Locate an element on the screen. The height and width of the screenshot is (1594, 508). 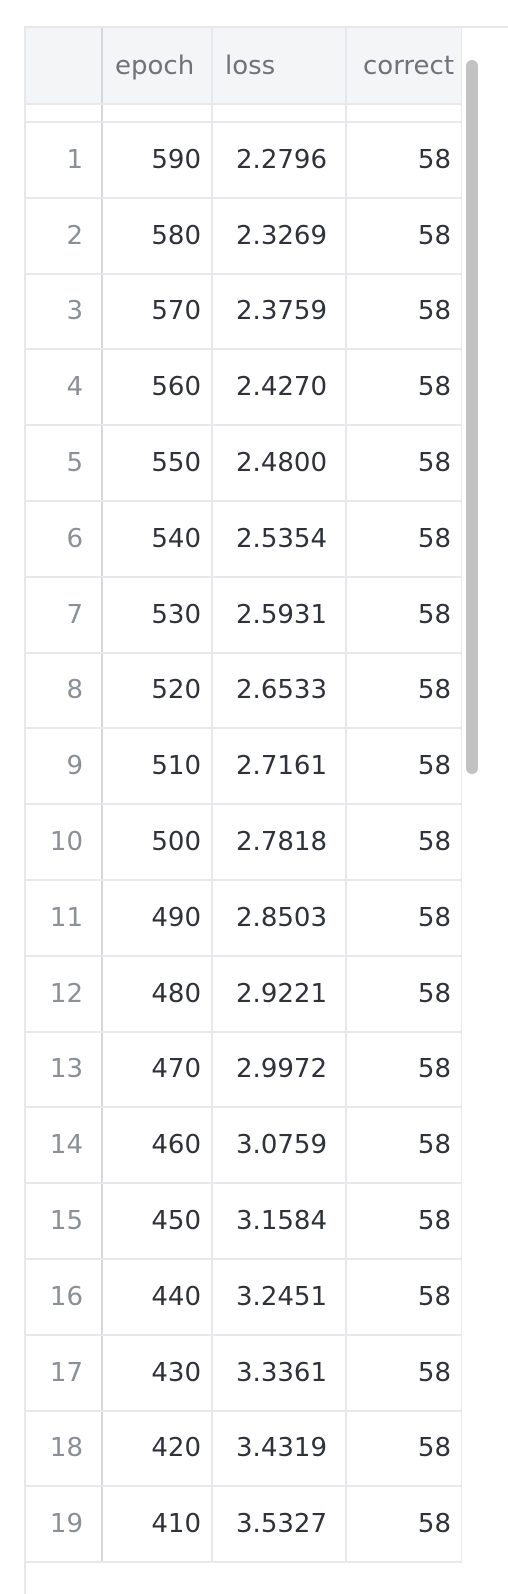
table-row: 12 480 2.9221 58 is located at coordinates (244, 994).